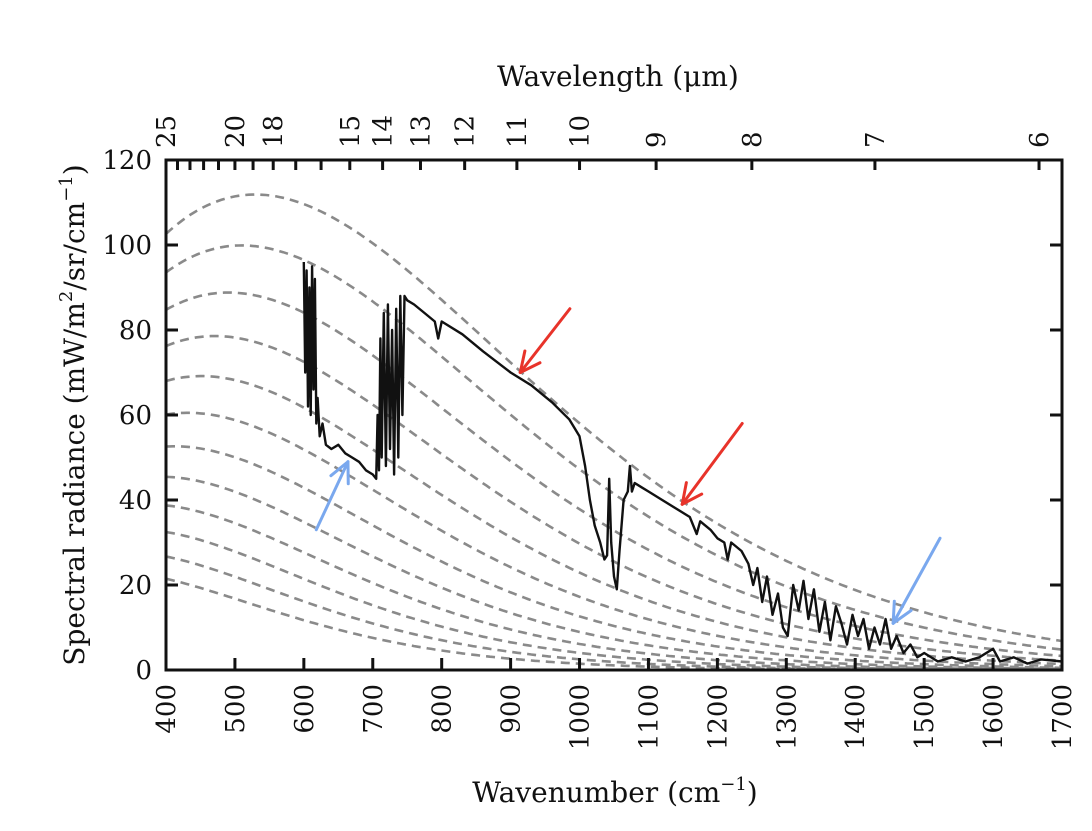 The image size is (1092, 831). What do you see at coordinates (135, 416) in the screenshot?
I see `y-tick-label: 60` at bounding box center [135, 416].